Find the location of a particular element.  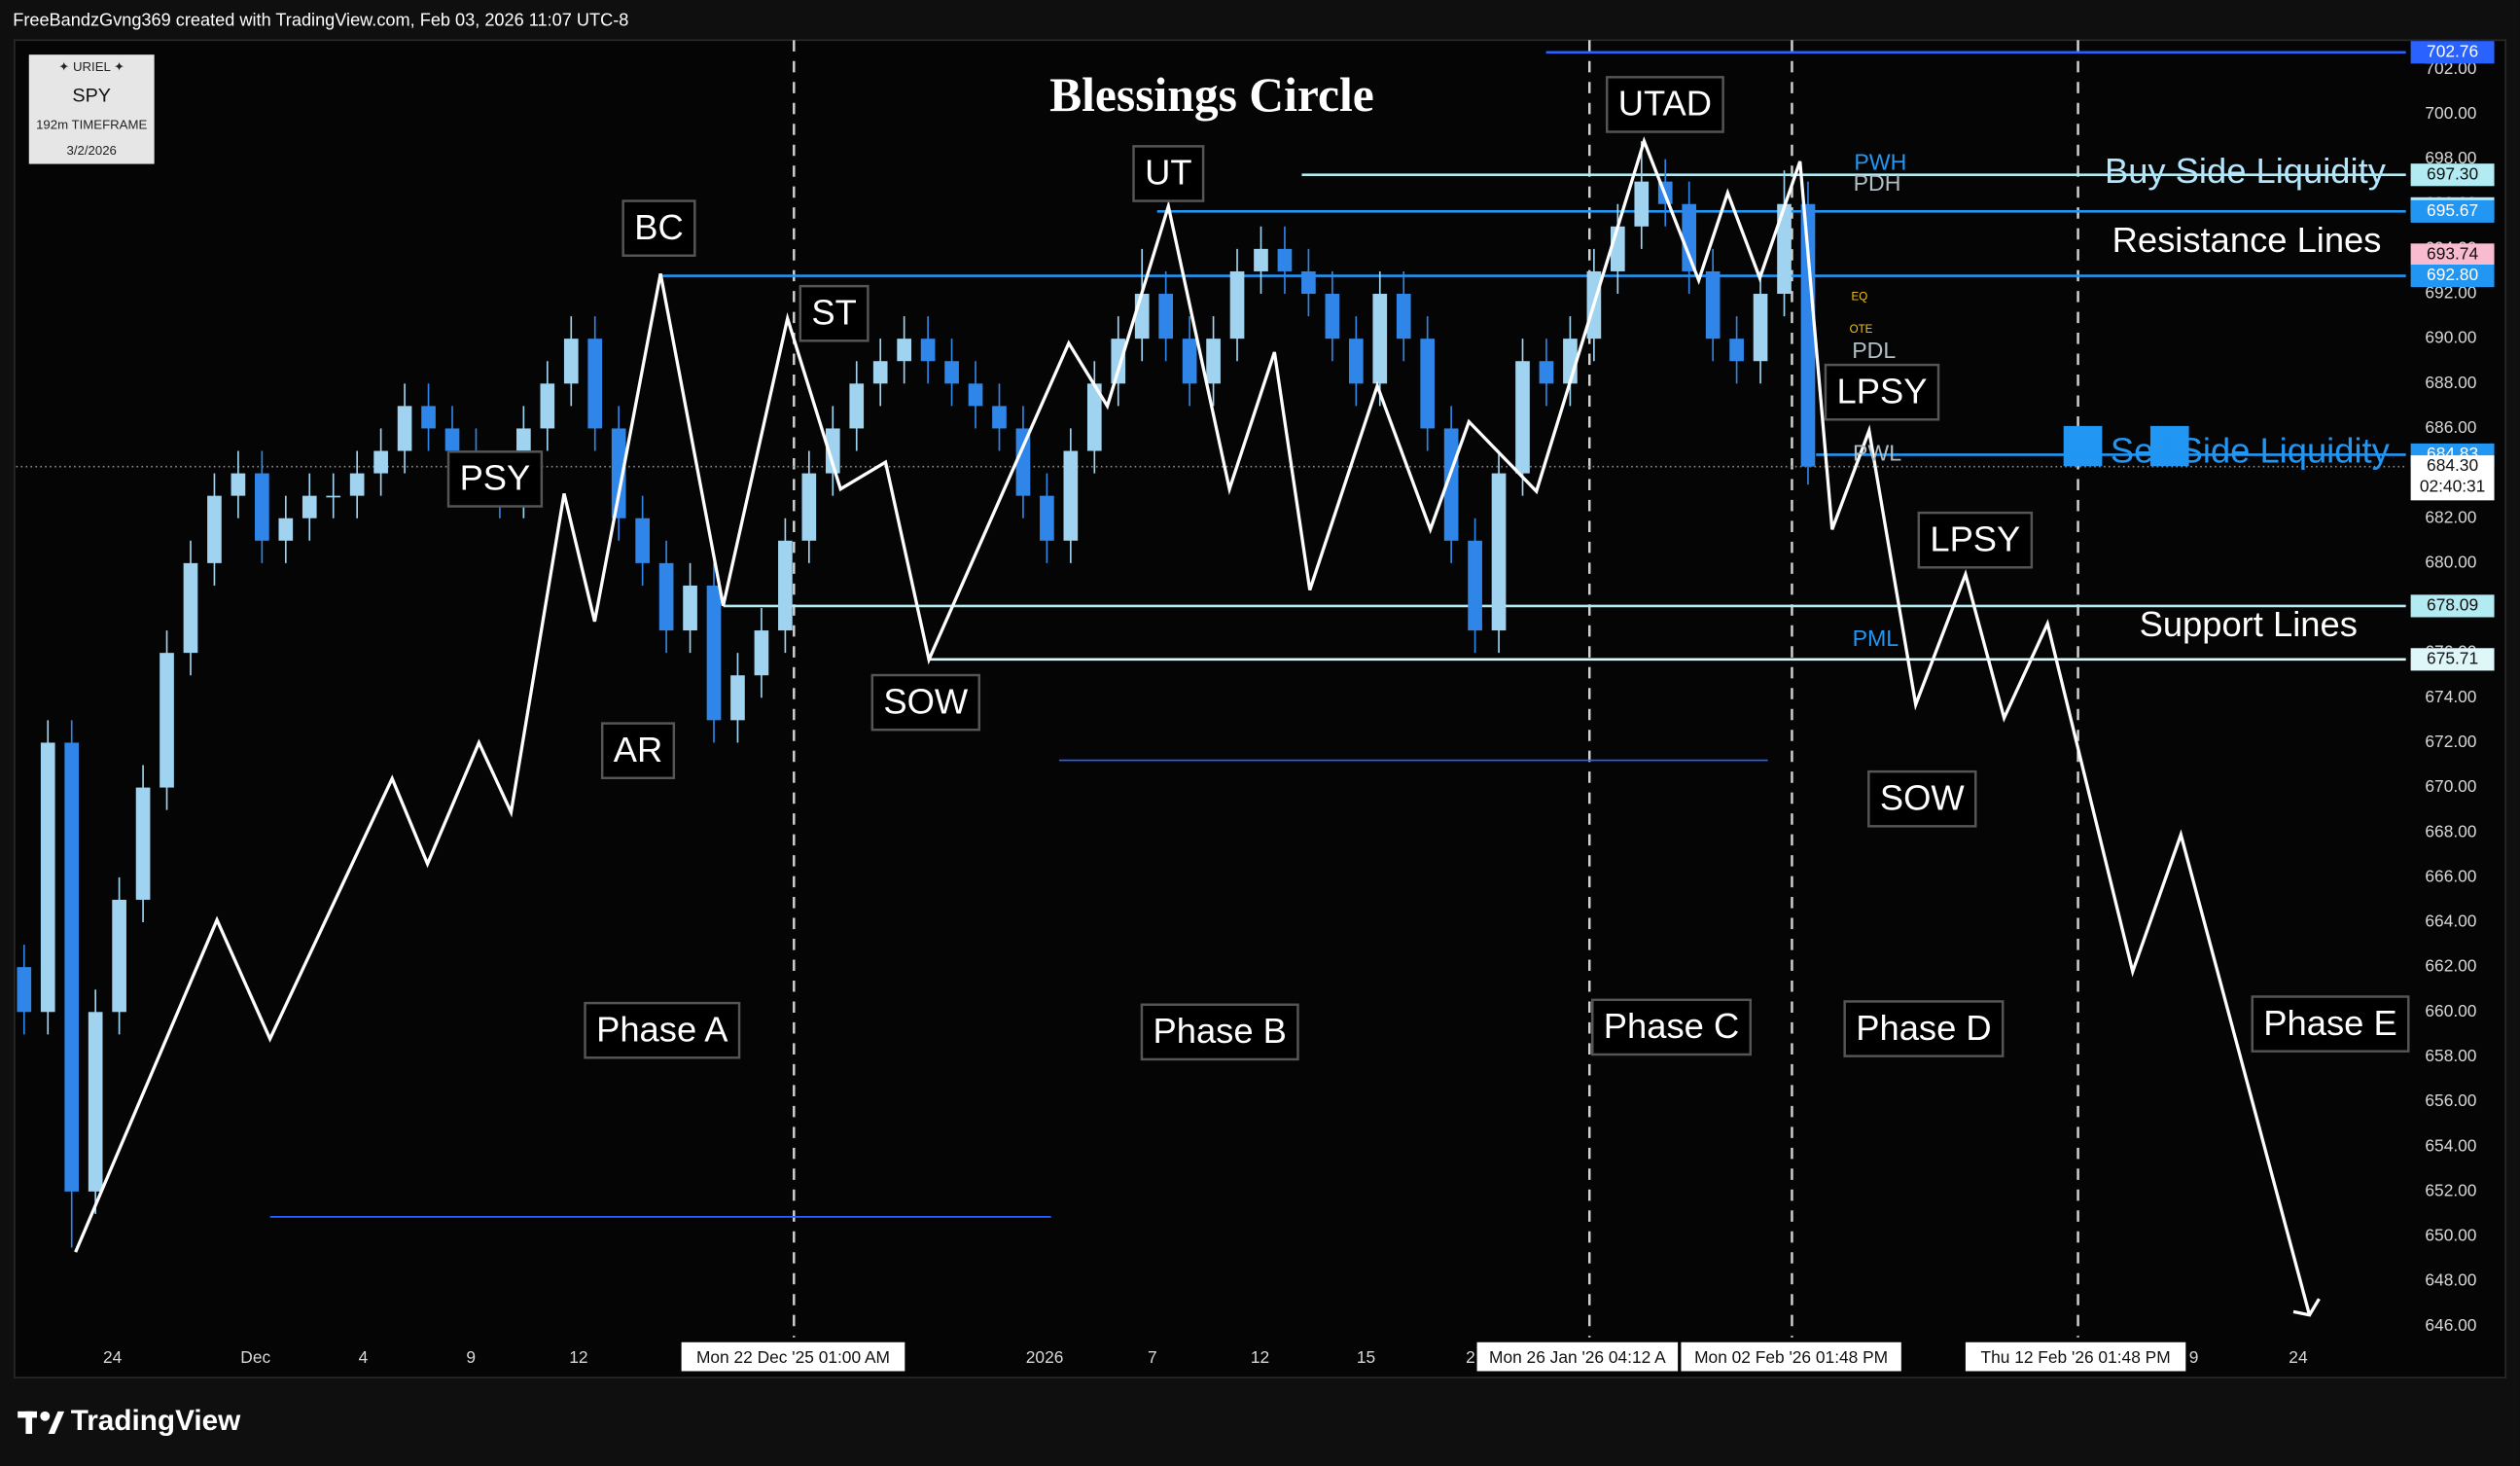

zone-label: Resistance Lines is located at coordinates (2247, 240).